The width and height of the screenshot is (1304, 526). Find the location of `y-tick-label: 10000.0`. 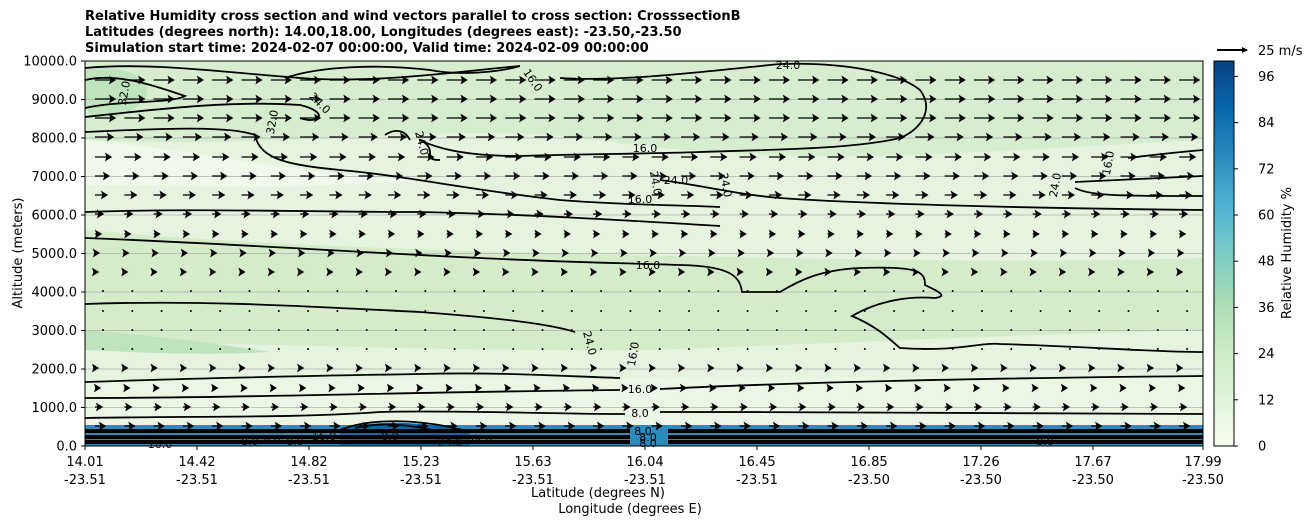

y-tick-label: 10000.0 is located at coordinates (50, 62).